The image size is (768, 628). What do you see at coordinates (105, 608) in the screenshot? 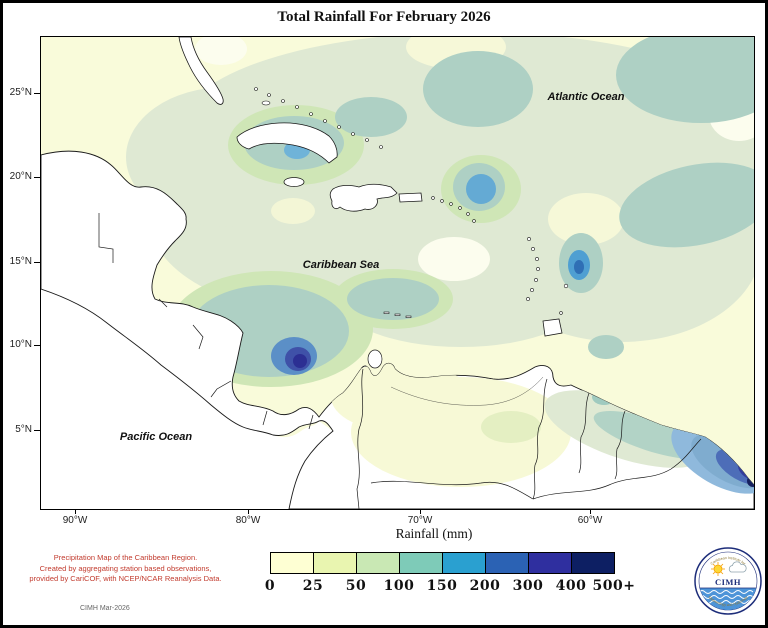
I see `issuer-stamp: CIMH Mar-2026` at bounding box center [105, 608].